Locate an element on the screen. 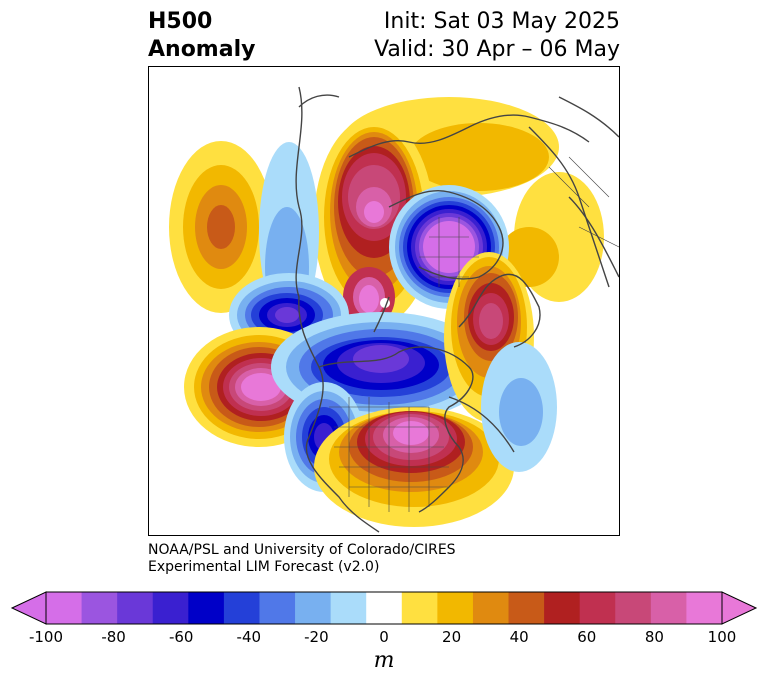  colorbar-outline is located at coordinates (384, 608).